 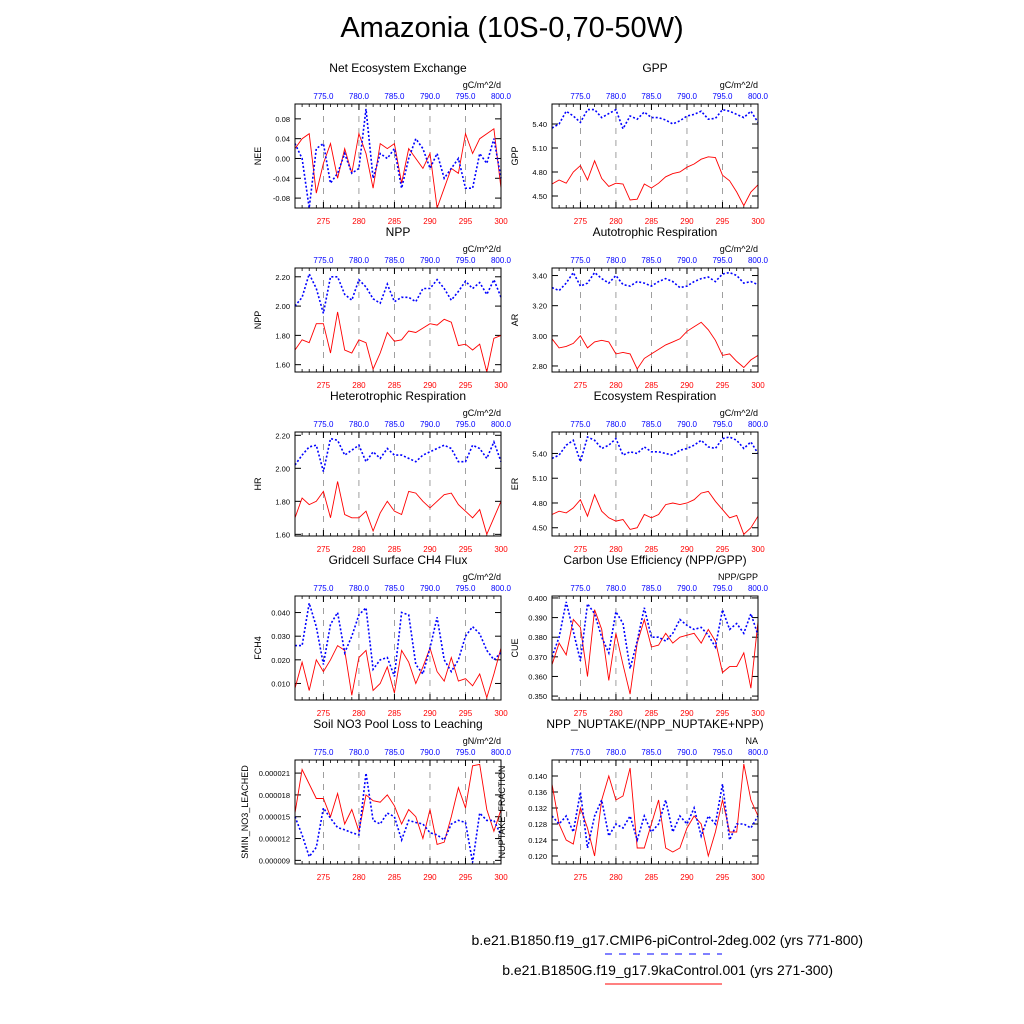 I want to click on y-tick-label: 0.00, so click(x=282, y=158).